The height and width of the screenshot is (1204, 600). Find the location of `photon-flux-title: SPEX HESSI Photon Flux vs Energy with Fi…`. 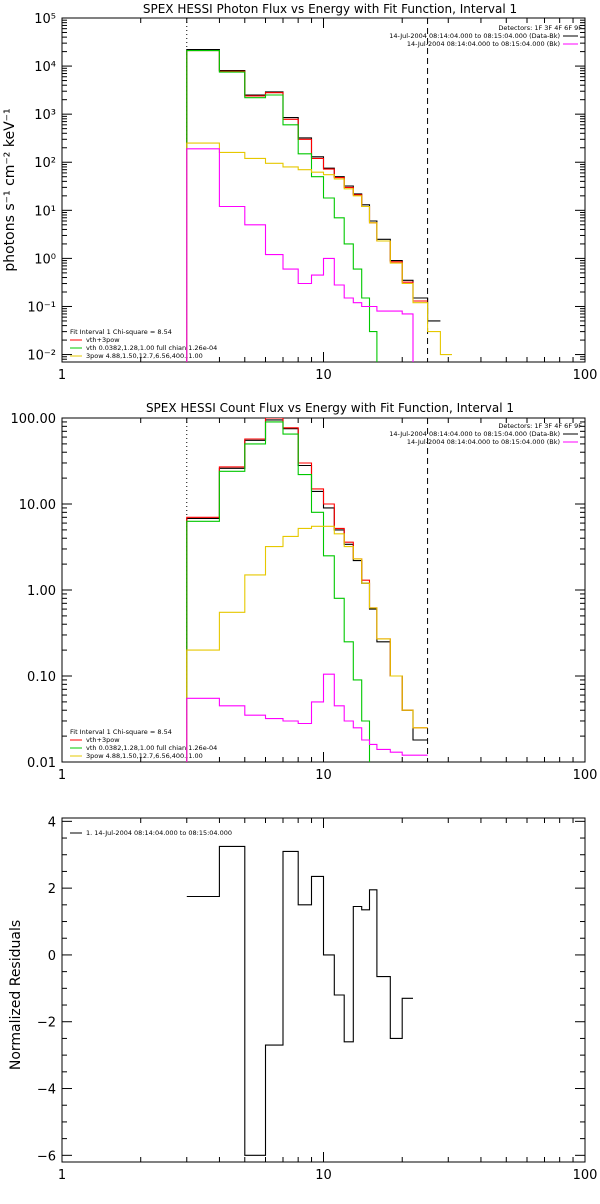

photon-flux-title: SPEX HESSI Photon Flux vs Energy with Fi… is located at coordinates (330, 9).